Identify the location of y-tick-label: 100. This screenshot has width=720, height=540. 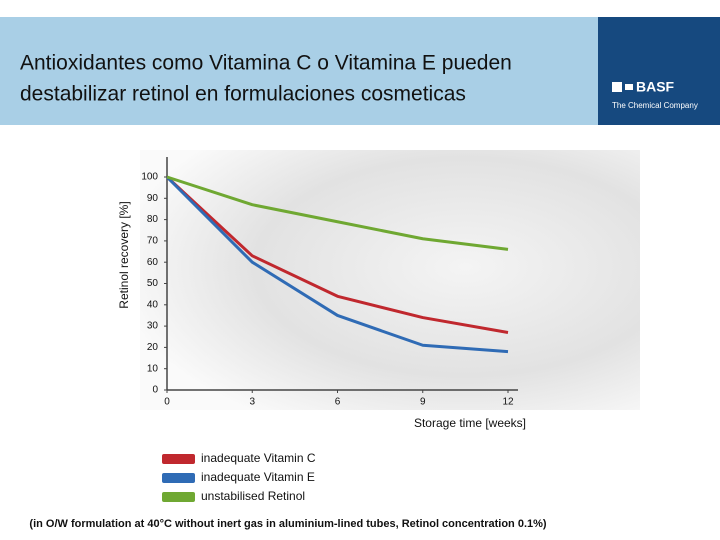
(149, 177).